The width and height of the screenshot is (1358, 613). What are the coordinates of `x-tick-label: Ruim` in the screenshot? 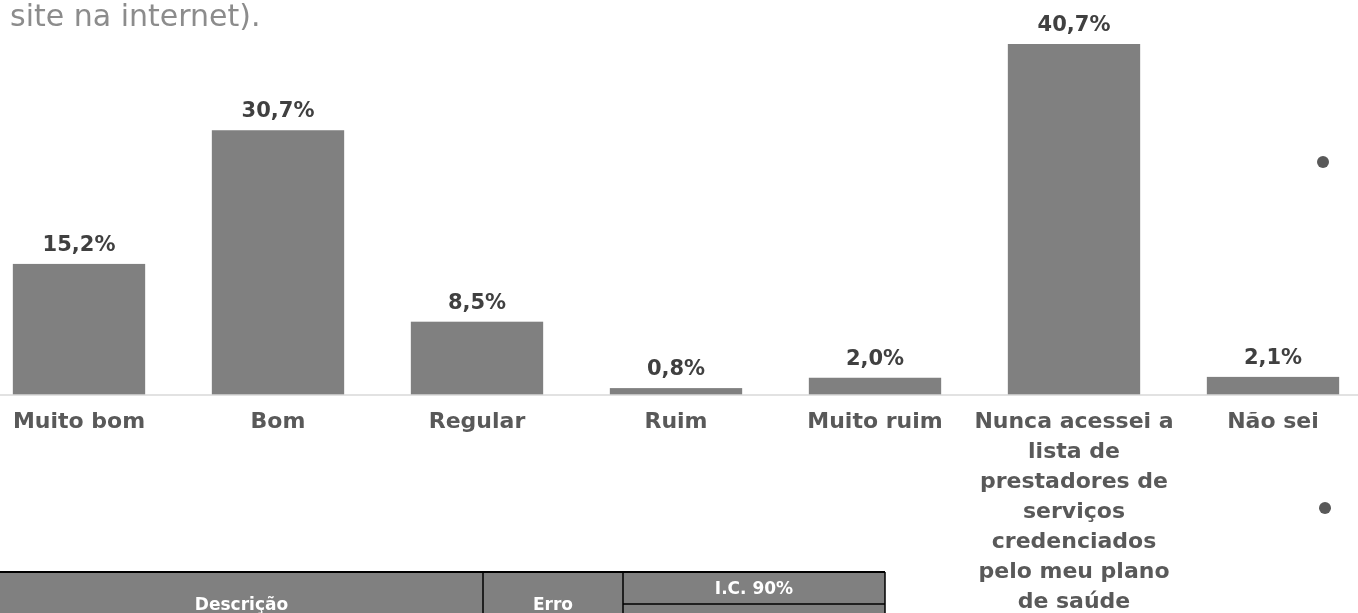 It's located at (676, 420).